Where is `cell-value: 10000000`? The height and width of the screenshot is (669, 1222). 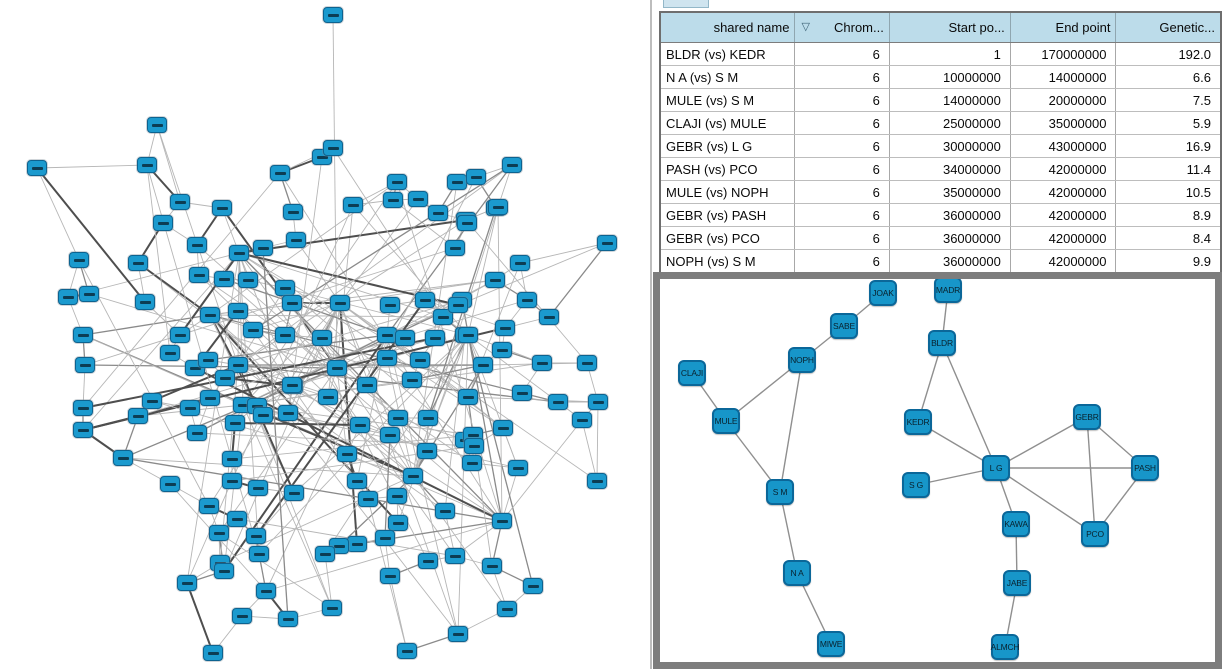 cell-value: 10000000 is located at coordinates (950, 77).